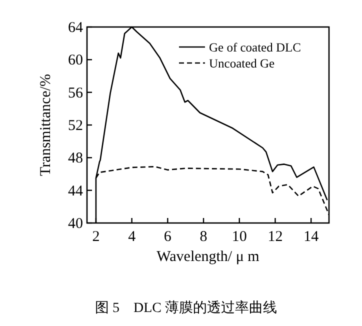 Image resolution: width=362 pixels, height=326 pixels. I want to click on y-tick-label: 56, so click(76, 93).